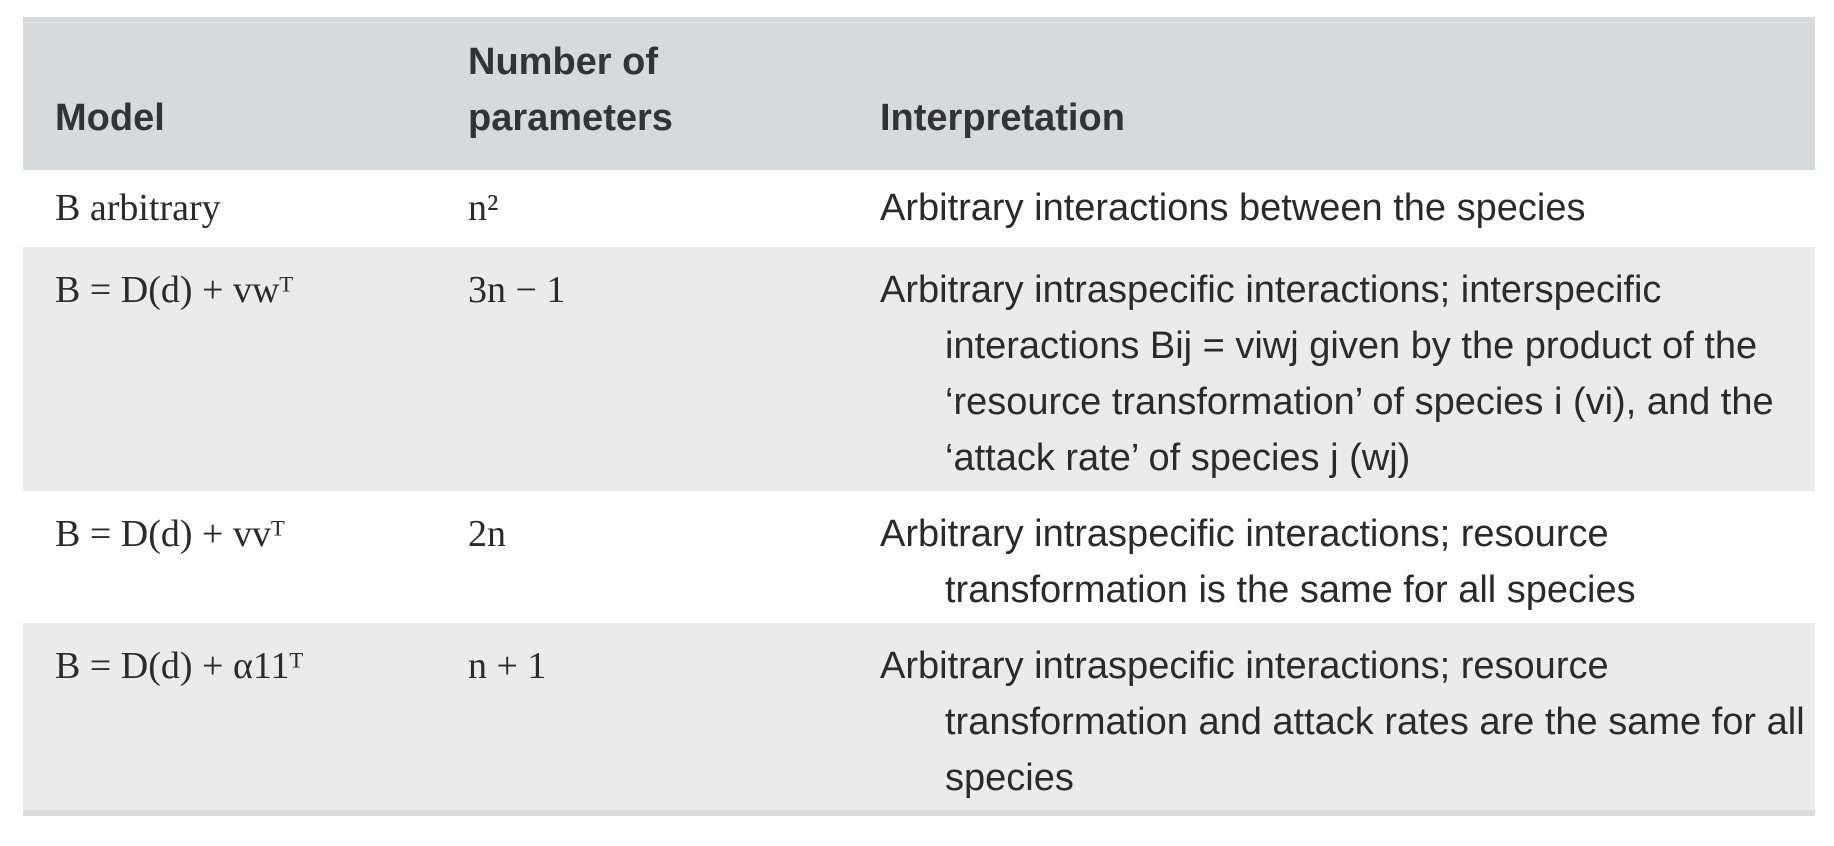  I want to click on model-cell: B = D(d) + vvᵀ, so click(170, 534).